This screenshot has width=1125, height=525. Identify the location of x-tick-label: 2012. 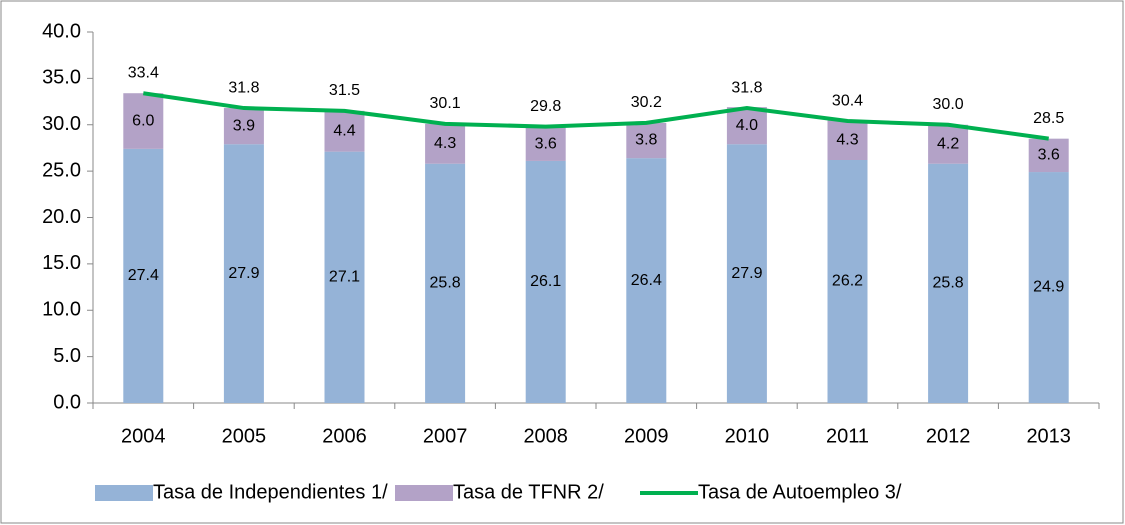
(948, 436).